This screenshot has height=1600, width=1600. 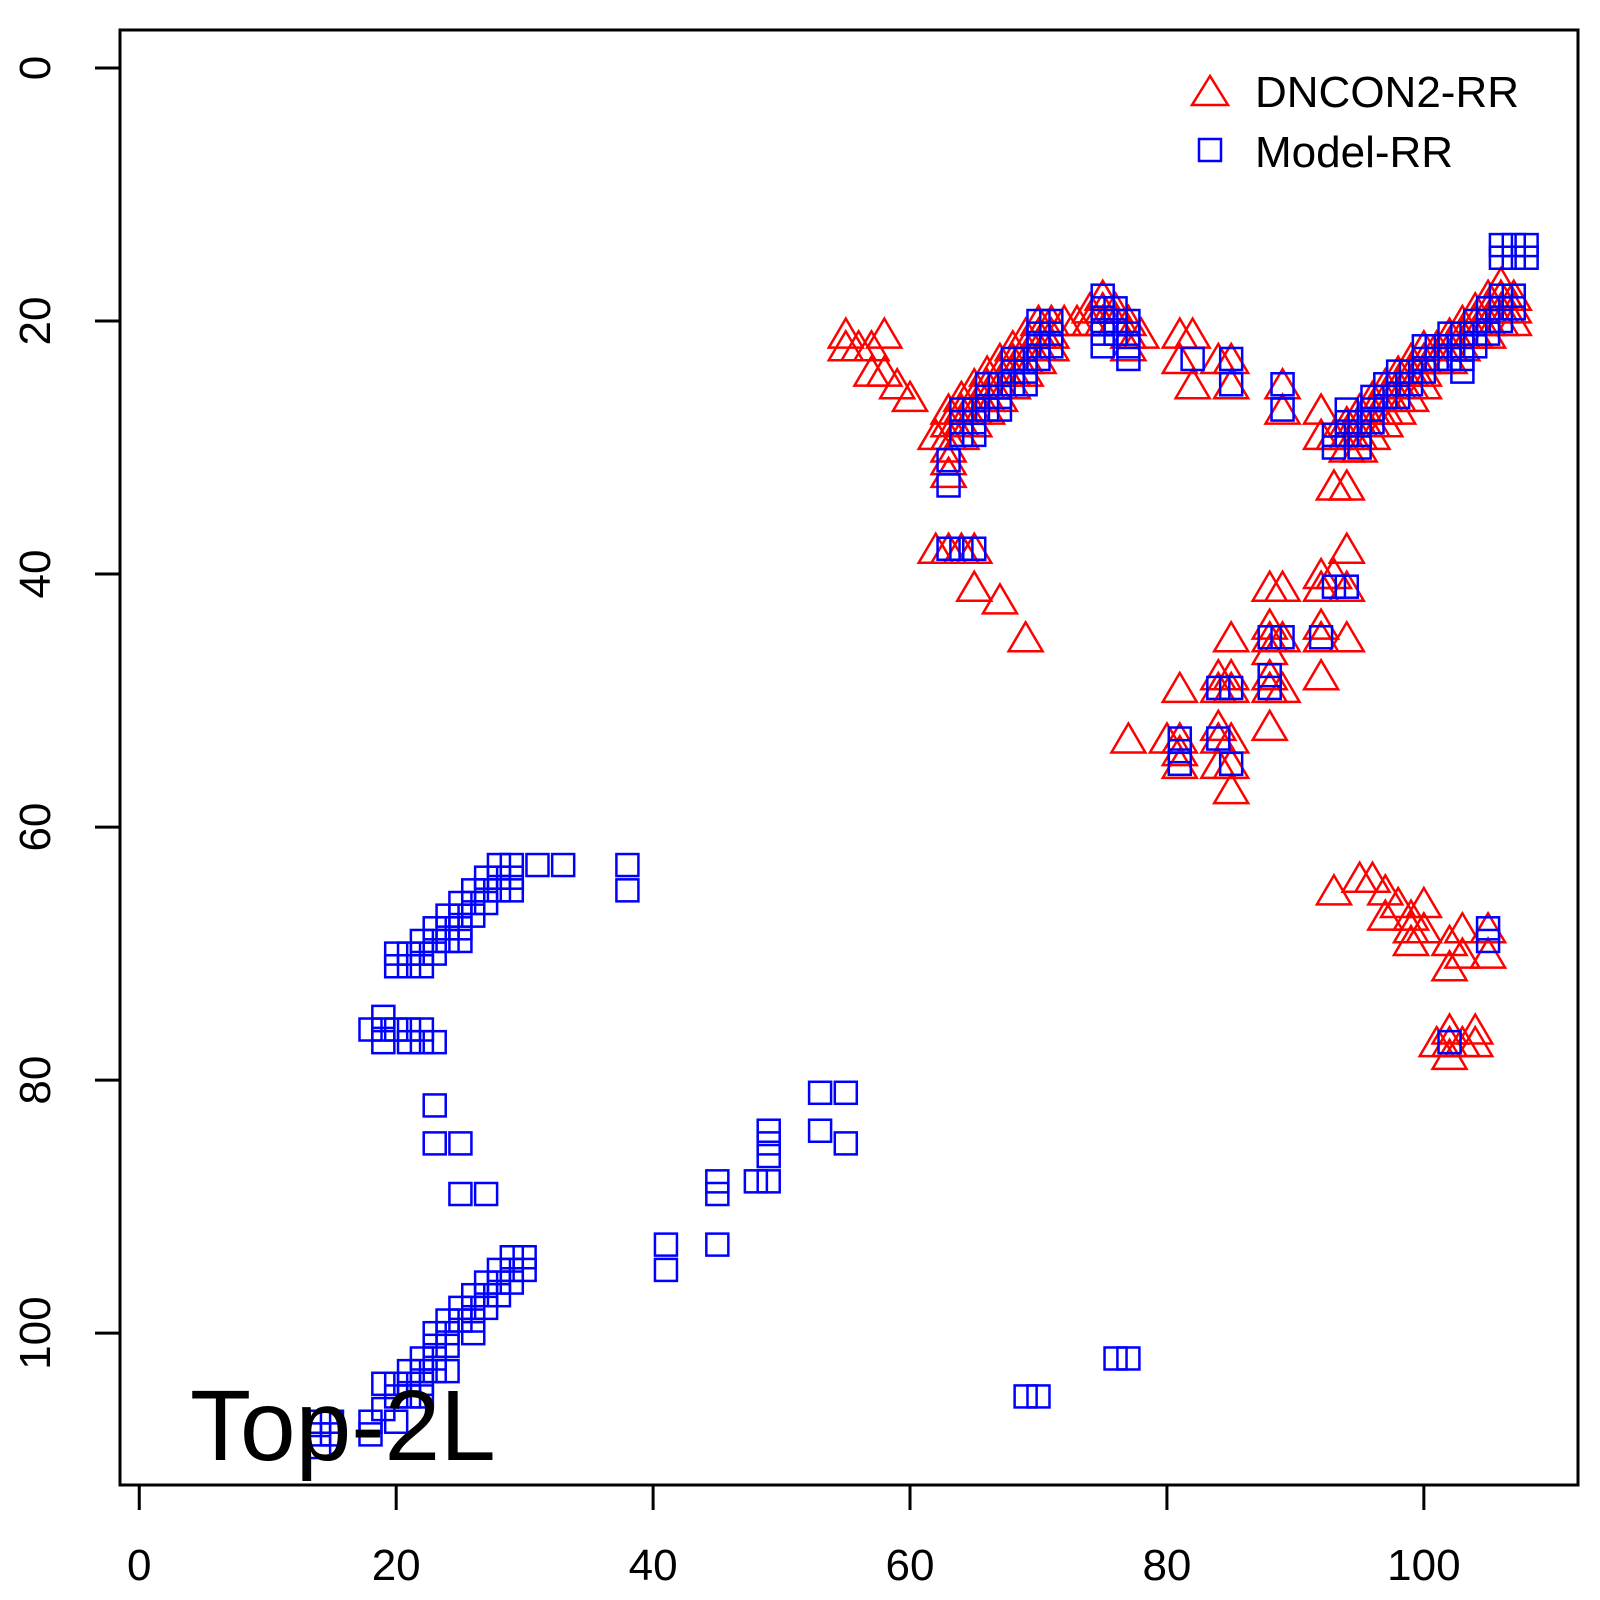 What do you see at coordinates (1210, 90) in the screenshot?
I see `legend-triangle-marker` at bounding box center [1210, 90].